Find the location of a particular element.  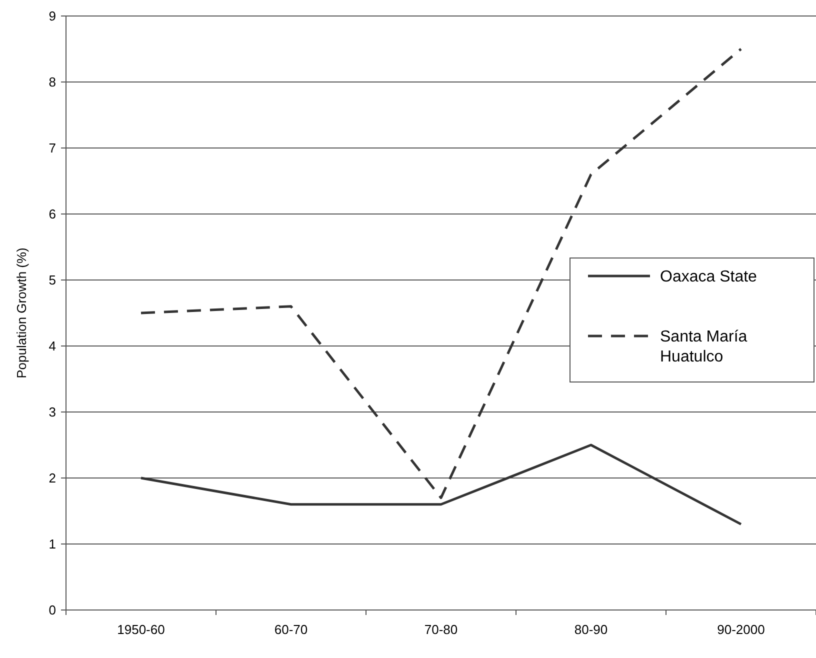

y-tick-label: 7 is located at coordinates (52, 148).